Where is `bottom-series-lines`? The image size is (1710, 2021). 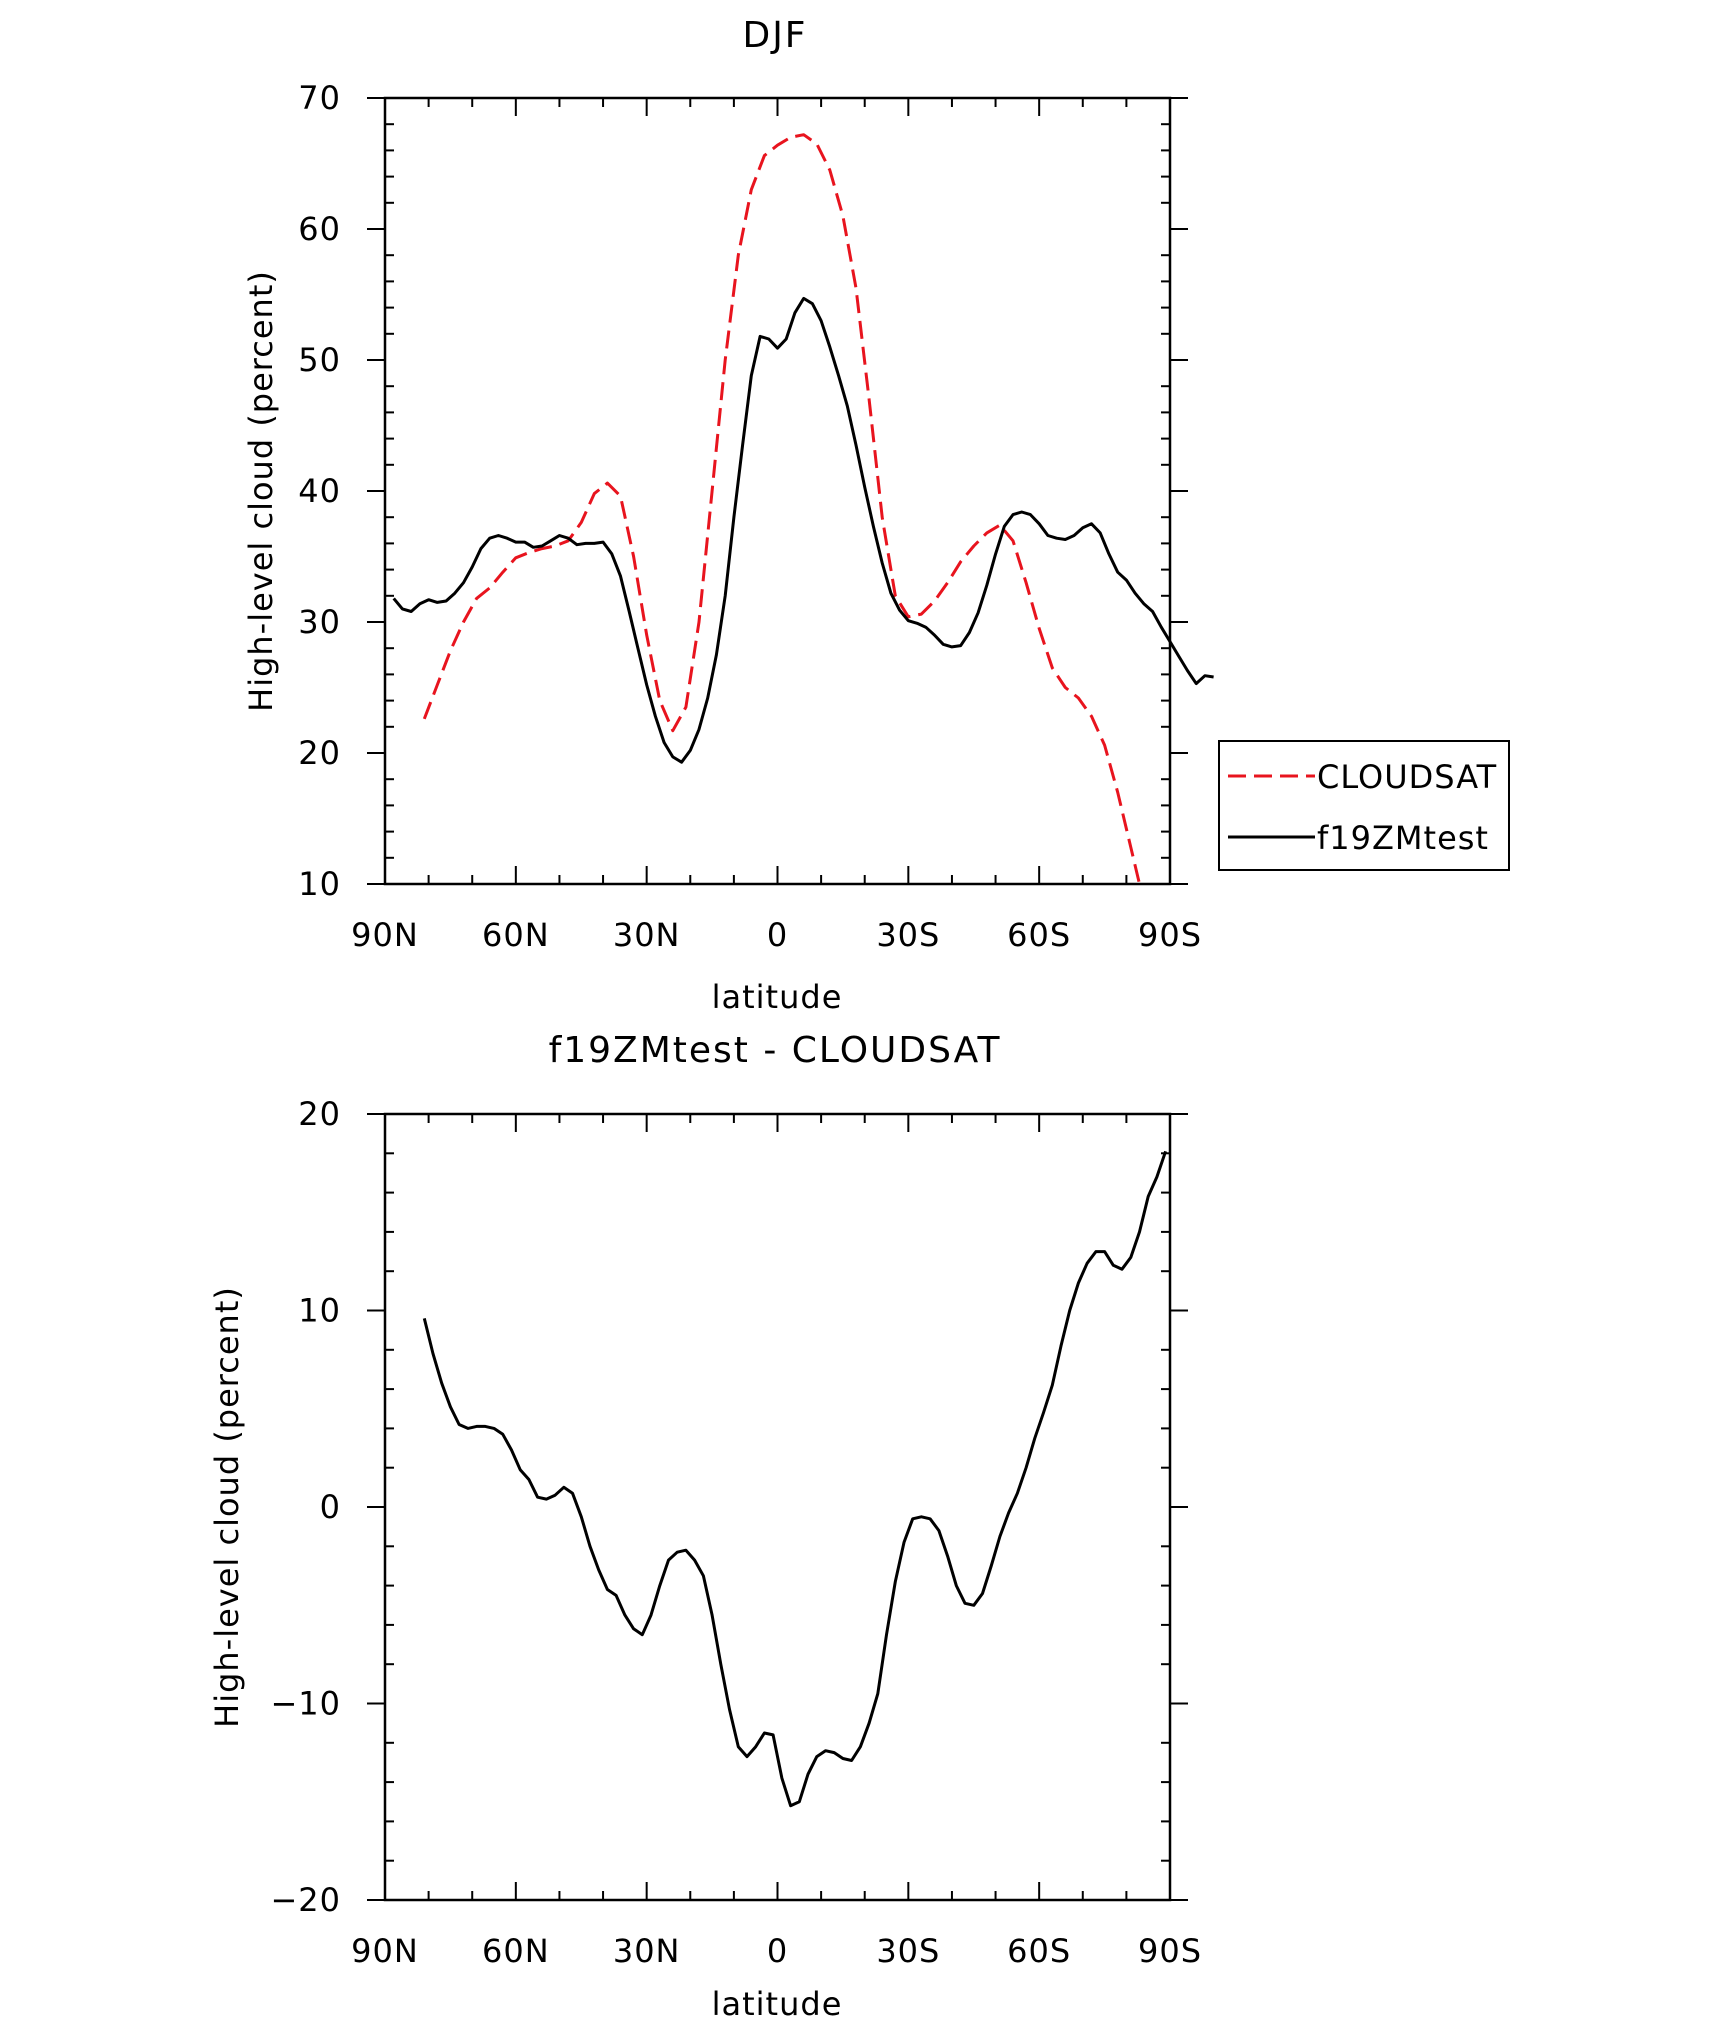
bottom-series-lines is located at coordinates (795, 1479).